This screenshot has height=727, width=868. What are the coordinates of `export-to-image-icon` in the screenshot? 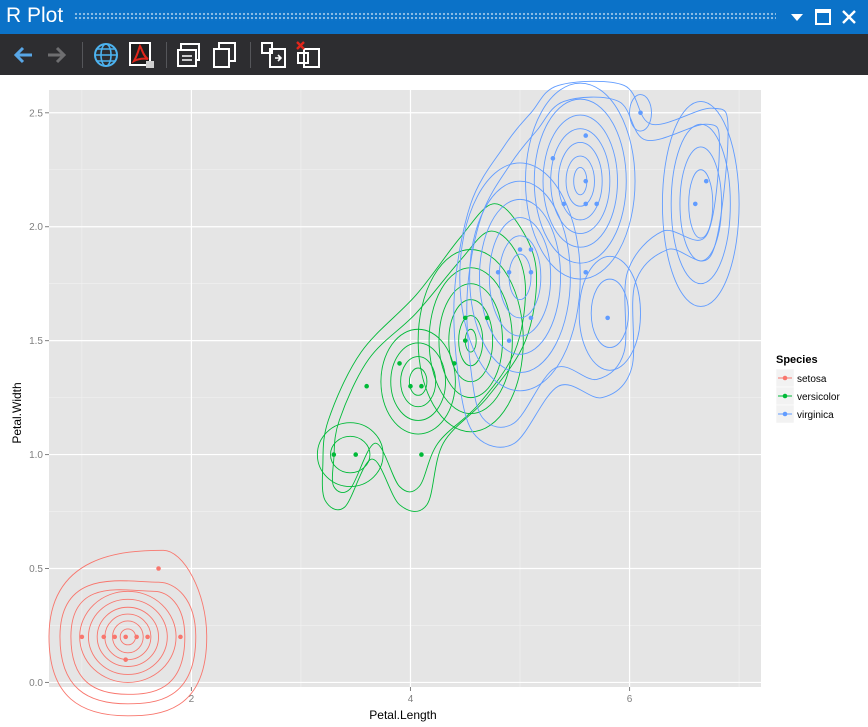 It's located at (274, 55).